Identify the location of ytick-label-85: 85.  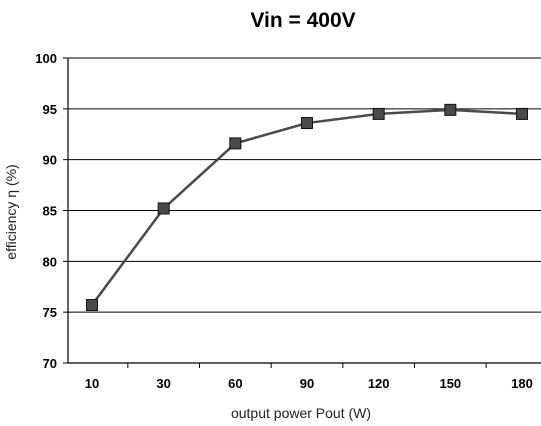
(50, 211).